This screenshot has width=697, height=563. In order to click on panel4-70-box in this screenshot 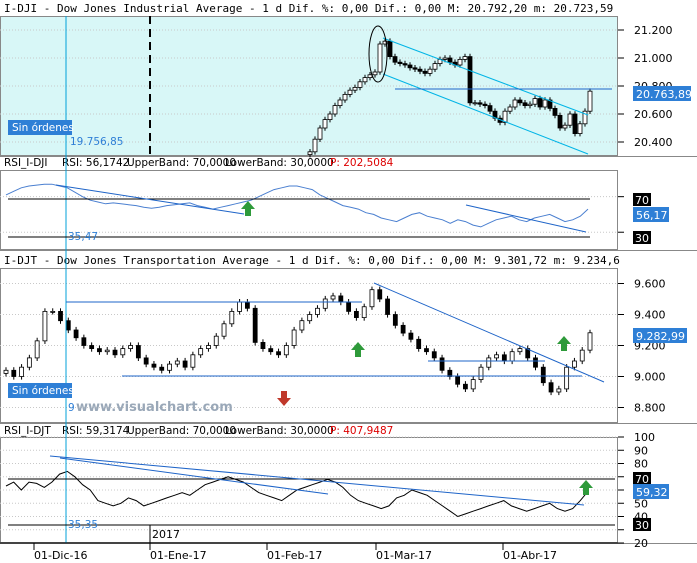, I will do `click(642, 478)`.